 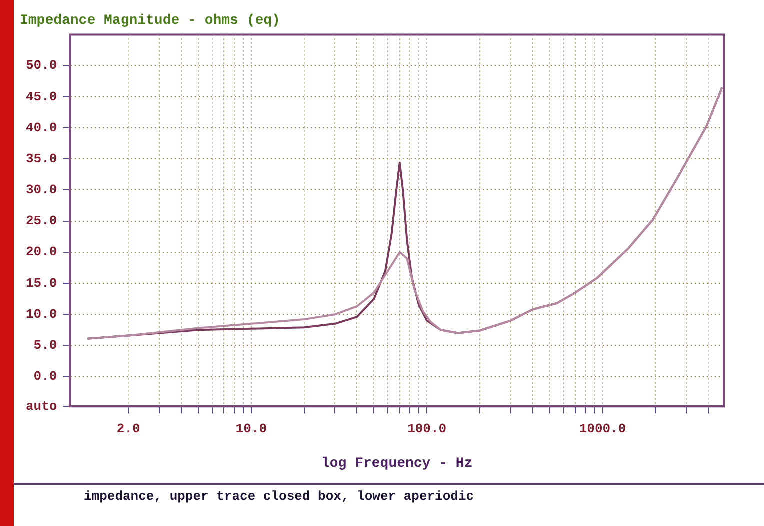 What do you see at coordinates (602, 429) in the screenshot?
I see `x-tick-label: 1000.0` at bounding box center [602, 429].